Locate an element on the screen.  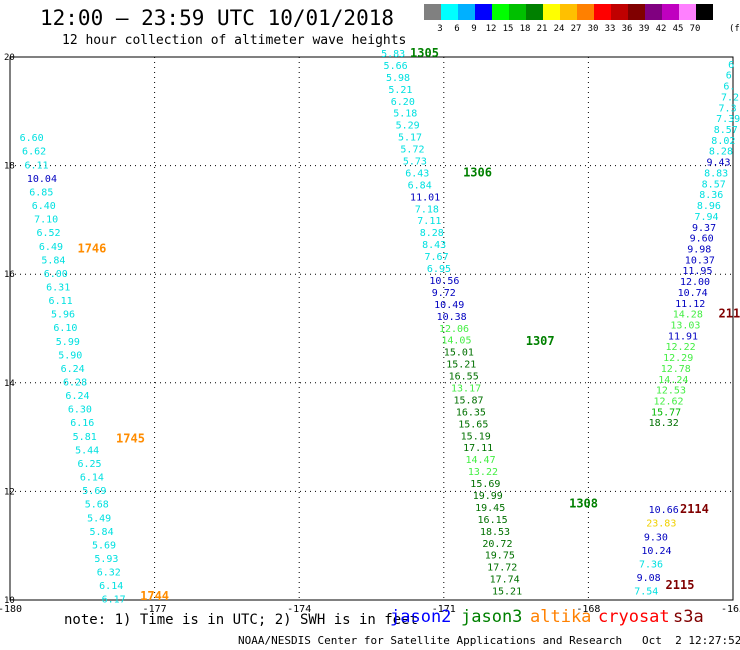
data-point-label: 6.84 is located at coordinates (420, 185).